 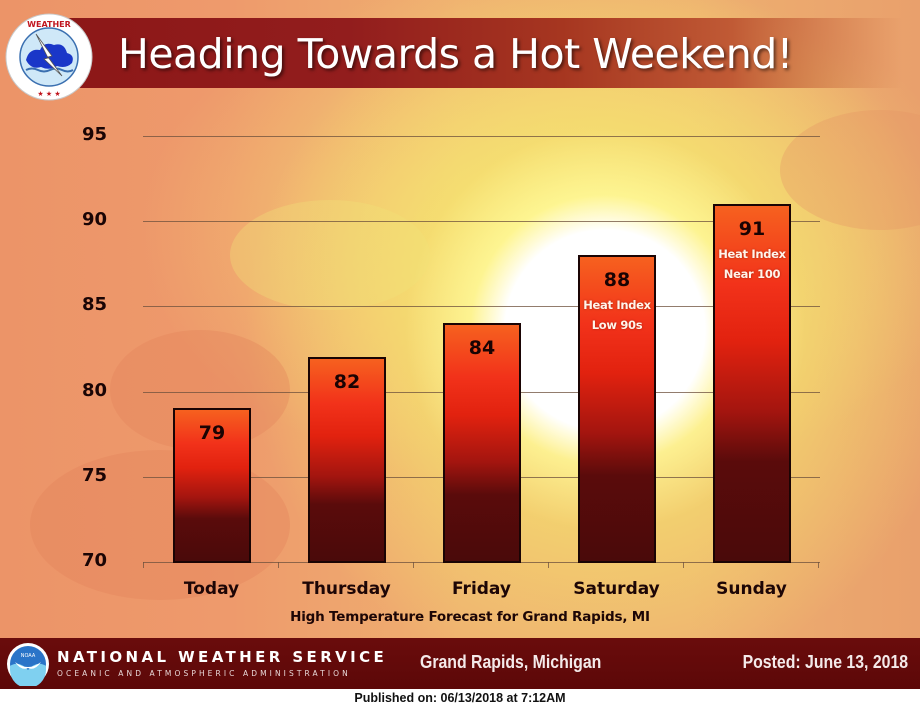 What do you see at coordinates (95, 475) in the screenshot?
I see `y-tick-label: 75` at bounding box center [95, 475].